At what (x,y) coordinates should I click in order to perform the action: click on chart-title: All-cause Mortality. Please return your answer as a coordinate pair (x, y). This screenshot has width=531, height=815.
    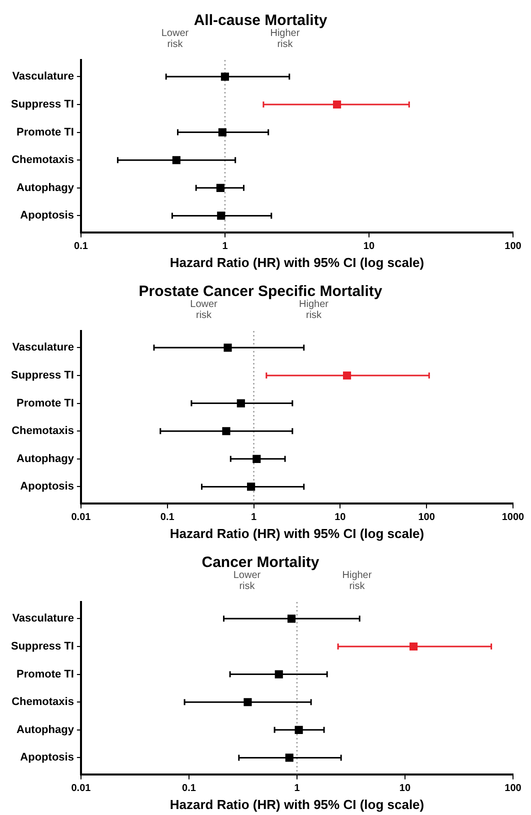
    Looking at the image, I should click on (261, 21).